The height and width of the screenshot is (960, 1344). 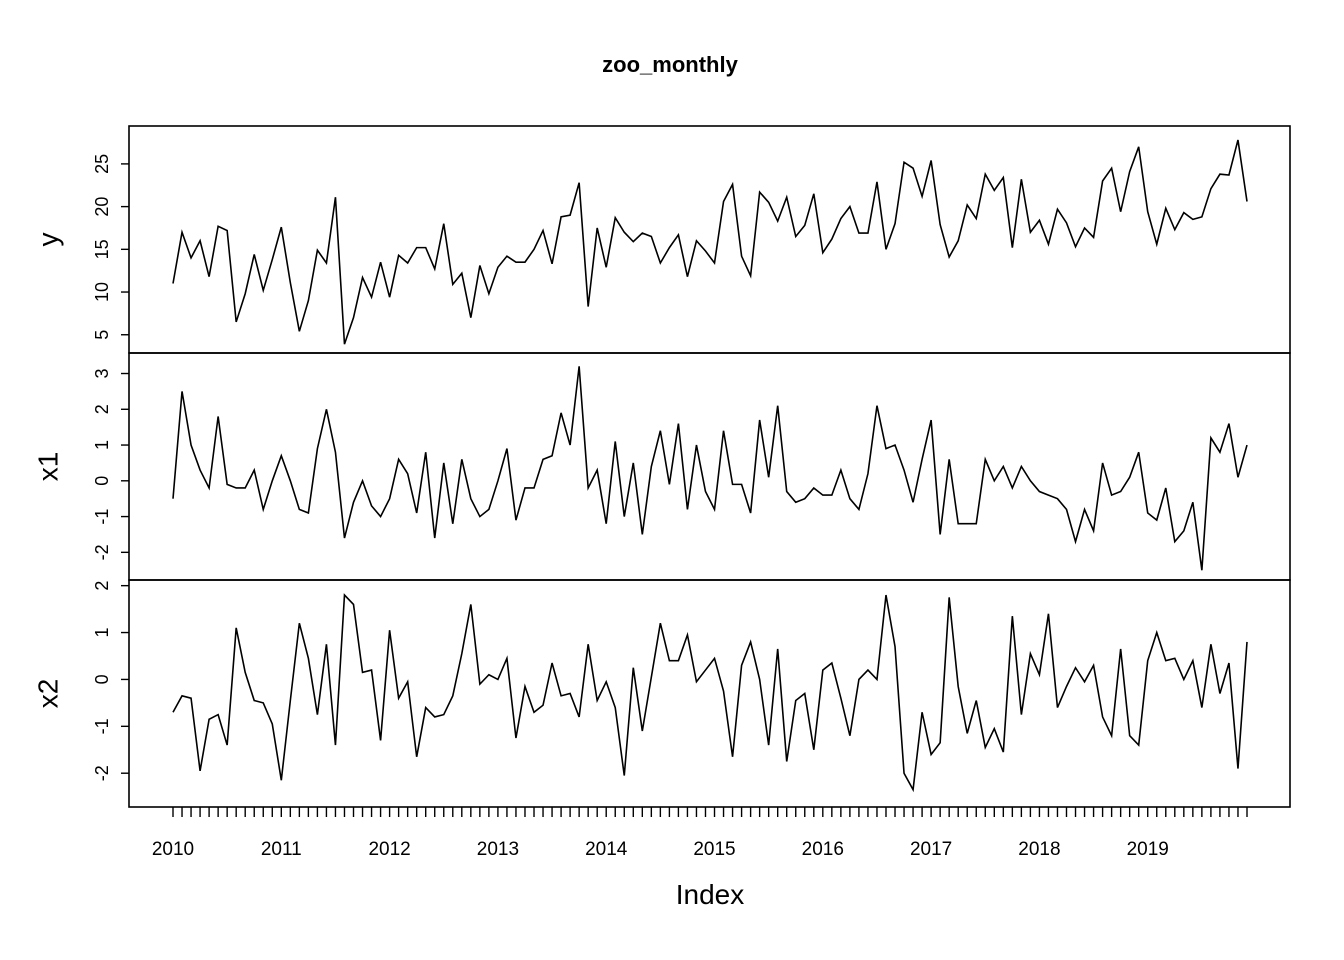 I want to click on x-tick-label: 2016, so click(x=823, y=849).